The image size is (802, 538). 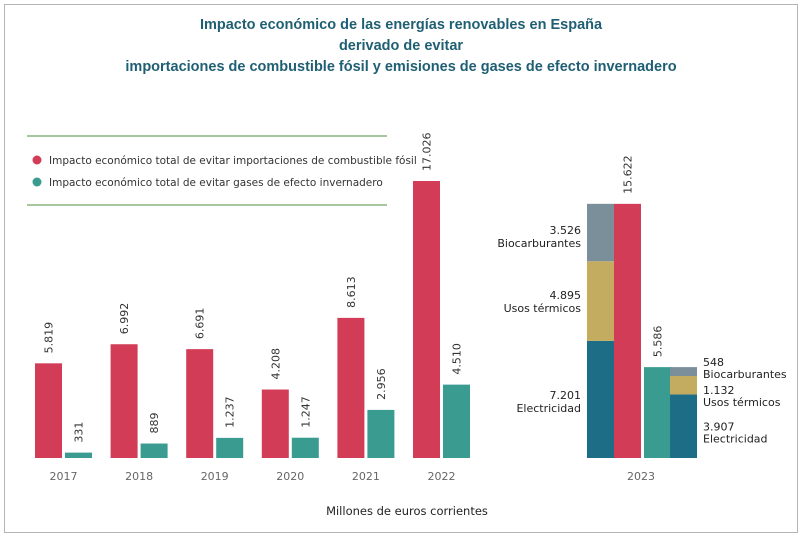 What do you see at coordinates (658, 342) in the screenshot?
I see `label-emissions-2023: 5.586` at bounding box center [658, 342].